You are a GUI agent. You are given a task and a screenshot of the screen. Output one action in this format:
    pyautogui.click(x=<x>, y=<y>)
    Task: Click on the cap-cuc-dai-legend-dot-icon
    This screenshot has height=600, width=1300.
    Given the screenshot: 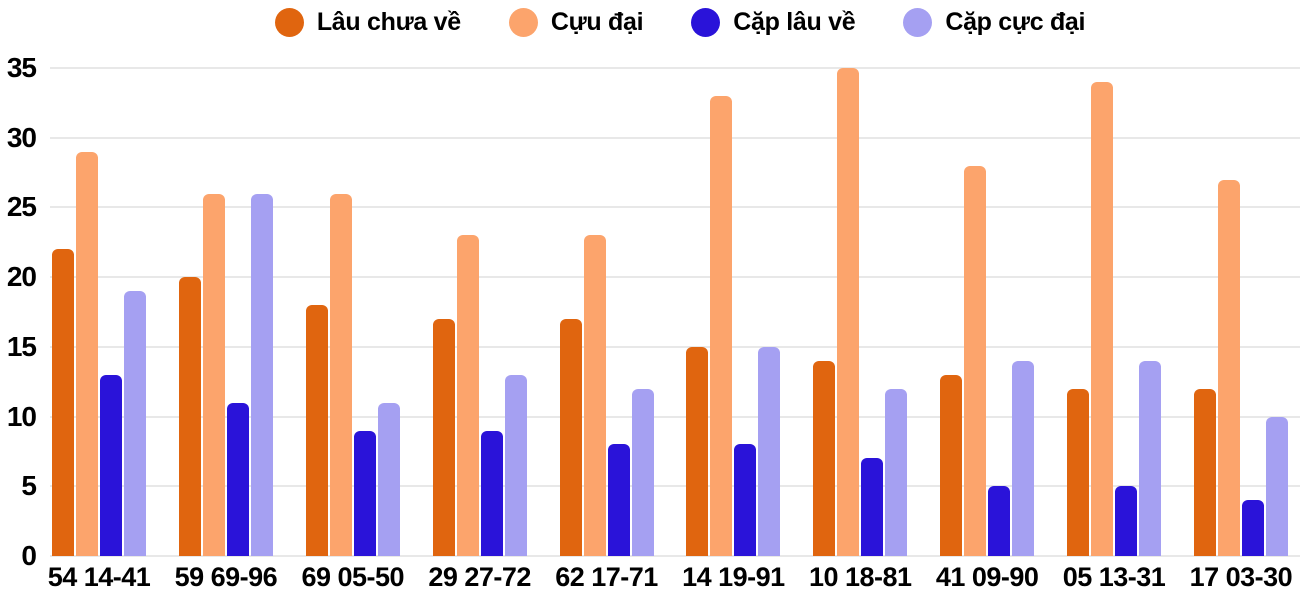 What is the action you would take?
    pyautogui.click(x=918, y=22)
    